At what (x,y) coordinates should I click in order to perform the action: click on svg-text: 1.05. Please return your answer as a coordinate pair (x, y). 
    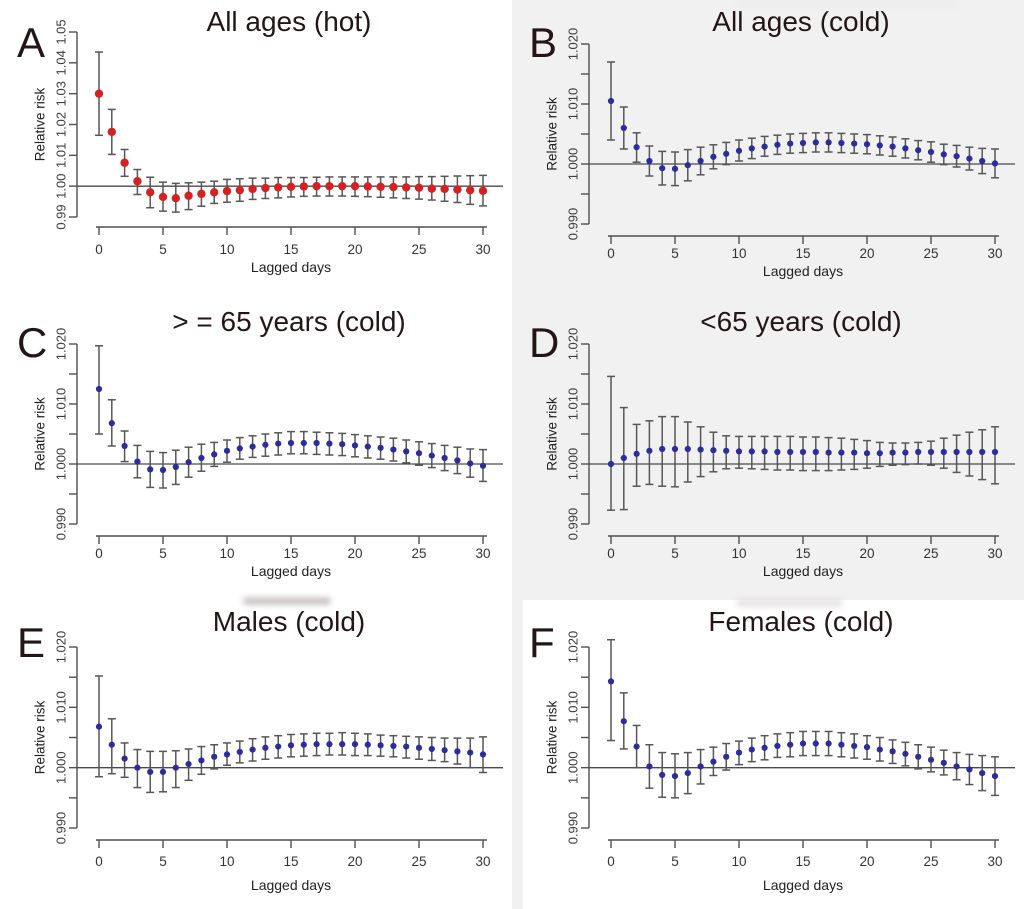
    Looking at the image, I should click on (61, 31).